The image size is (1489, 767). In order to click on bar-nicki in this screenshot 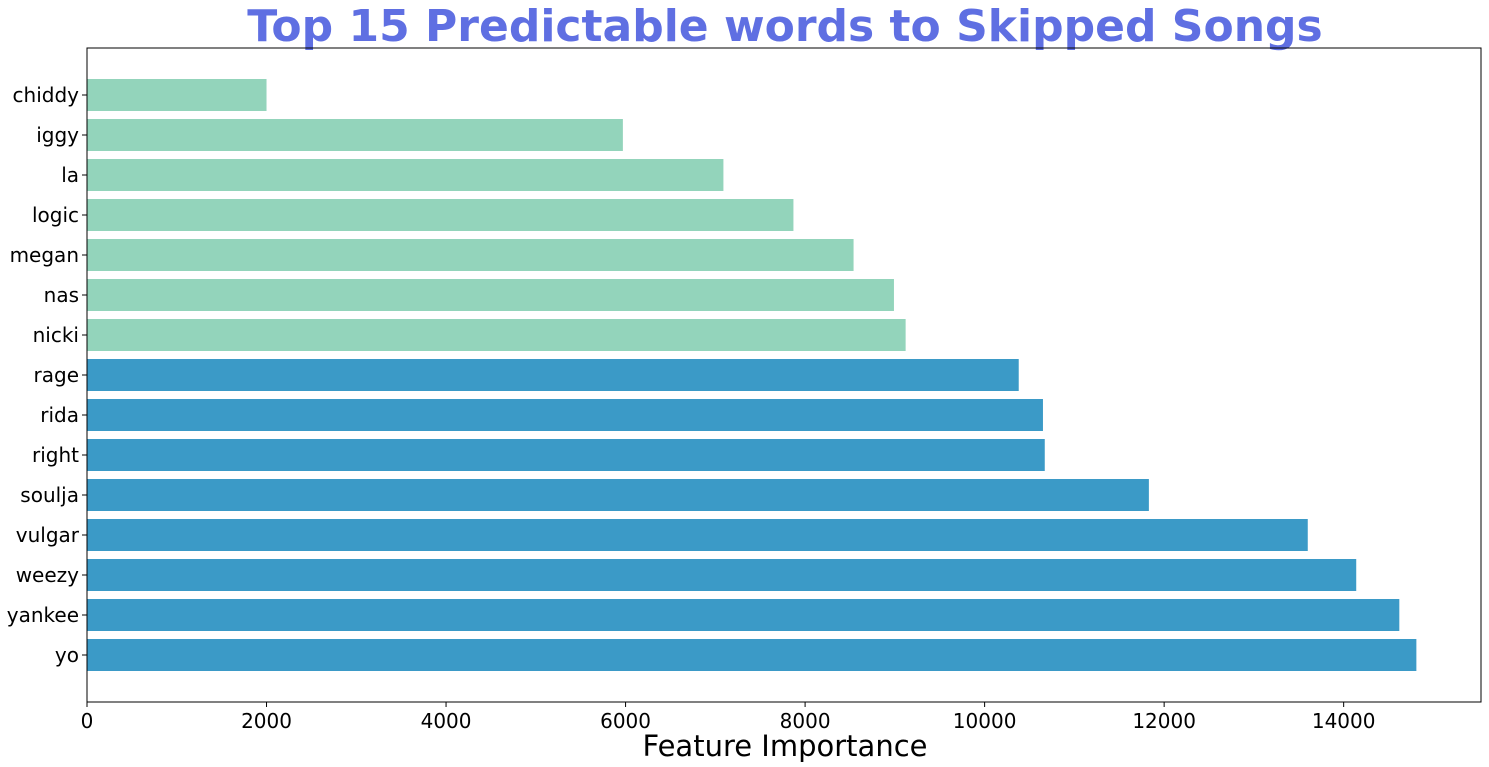, I will do `click(496, 335)`.